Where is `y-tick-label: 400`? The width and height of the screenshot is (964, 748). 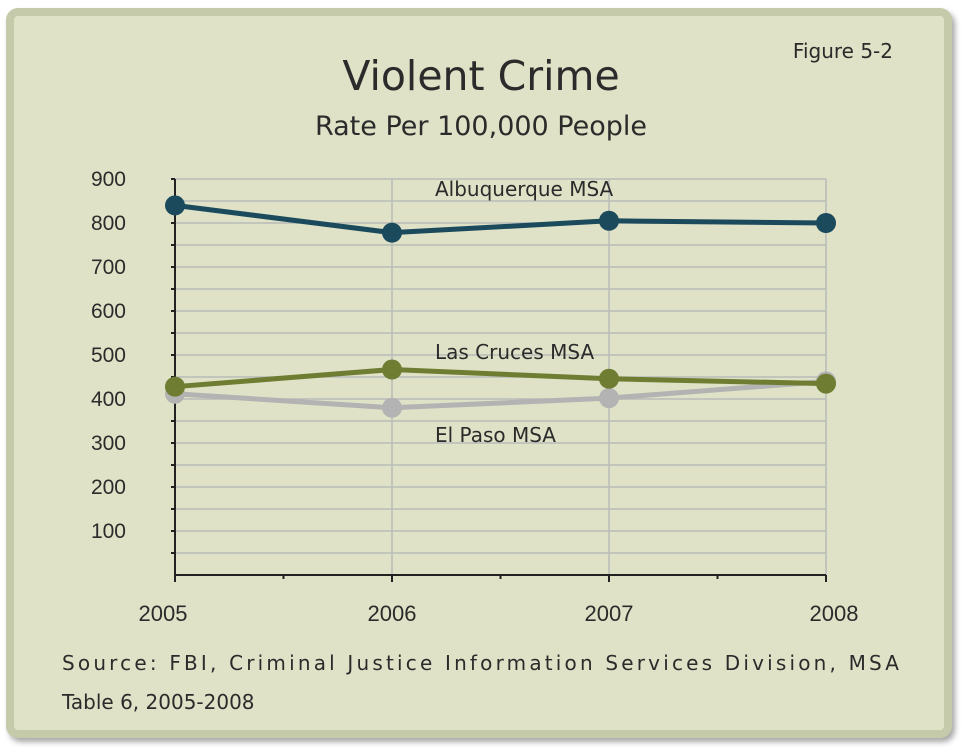
y-tick-label: 400 is located at coordinates (108, 399).